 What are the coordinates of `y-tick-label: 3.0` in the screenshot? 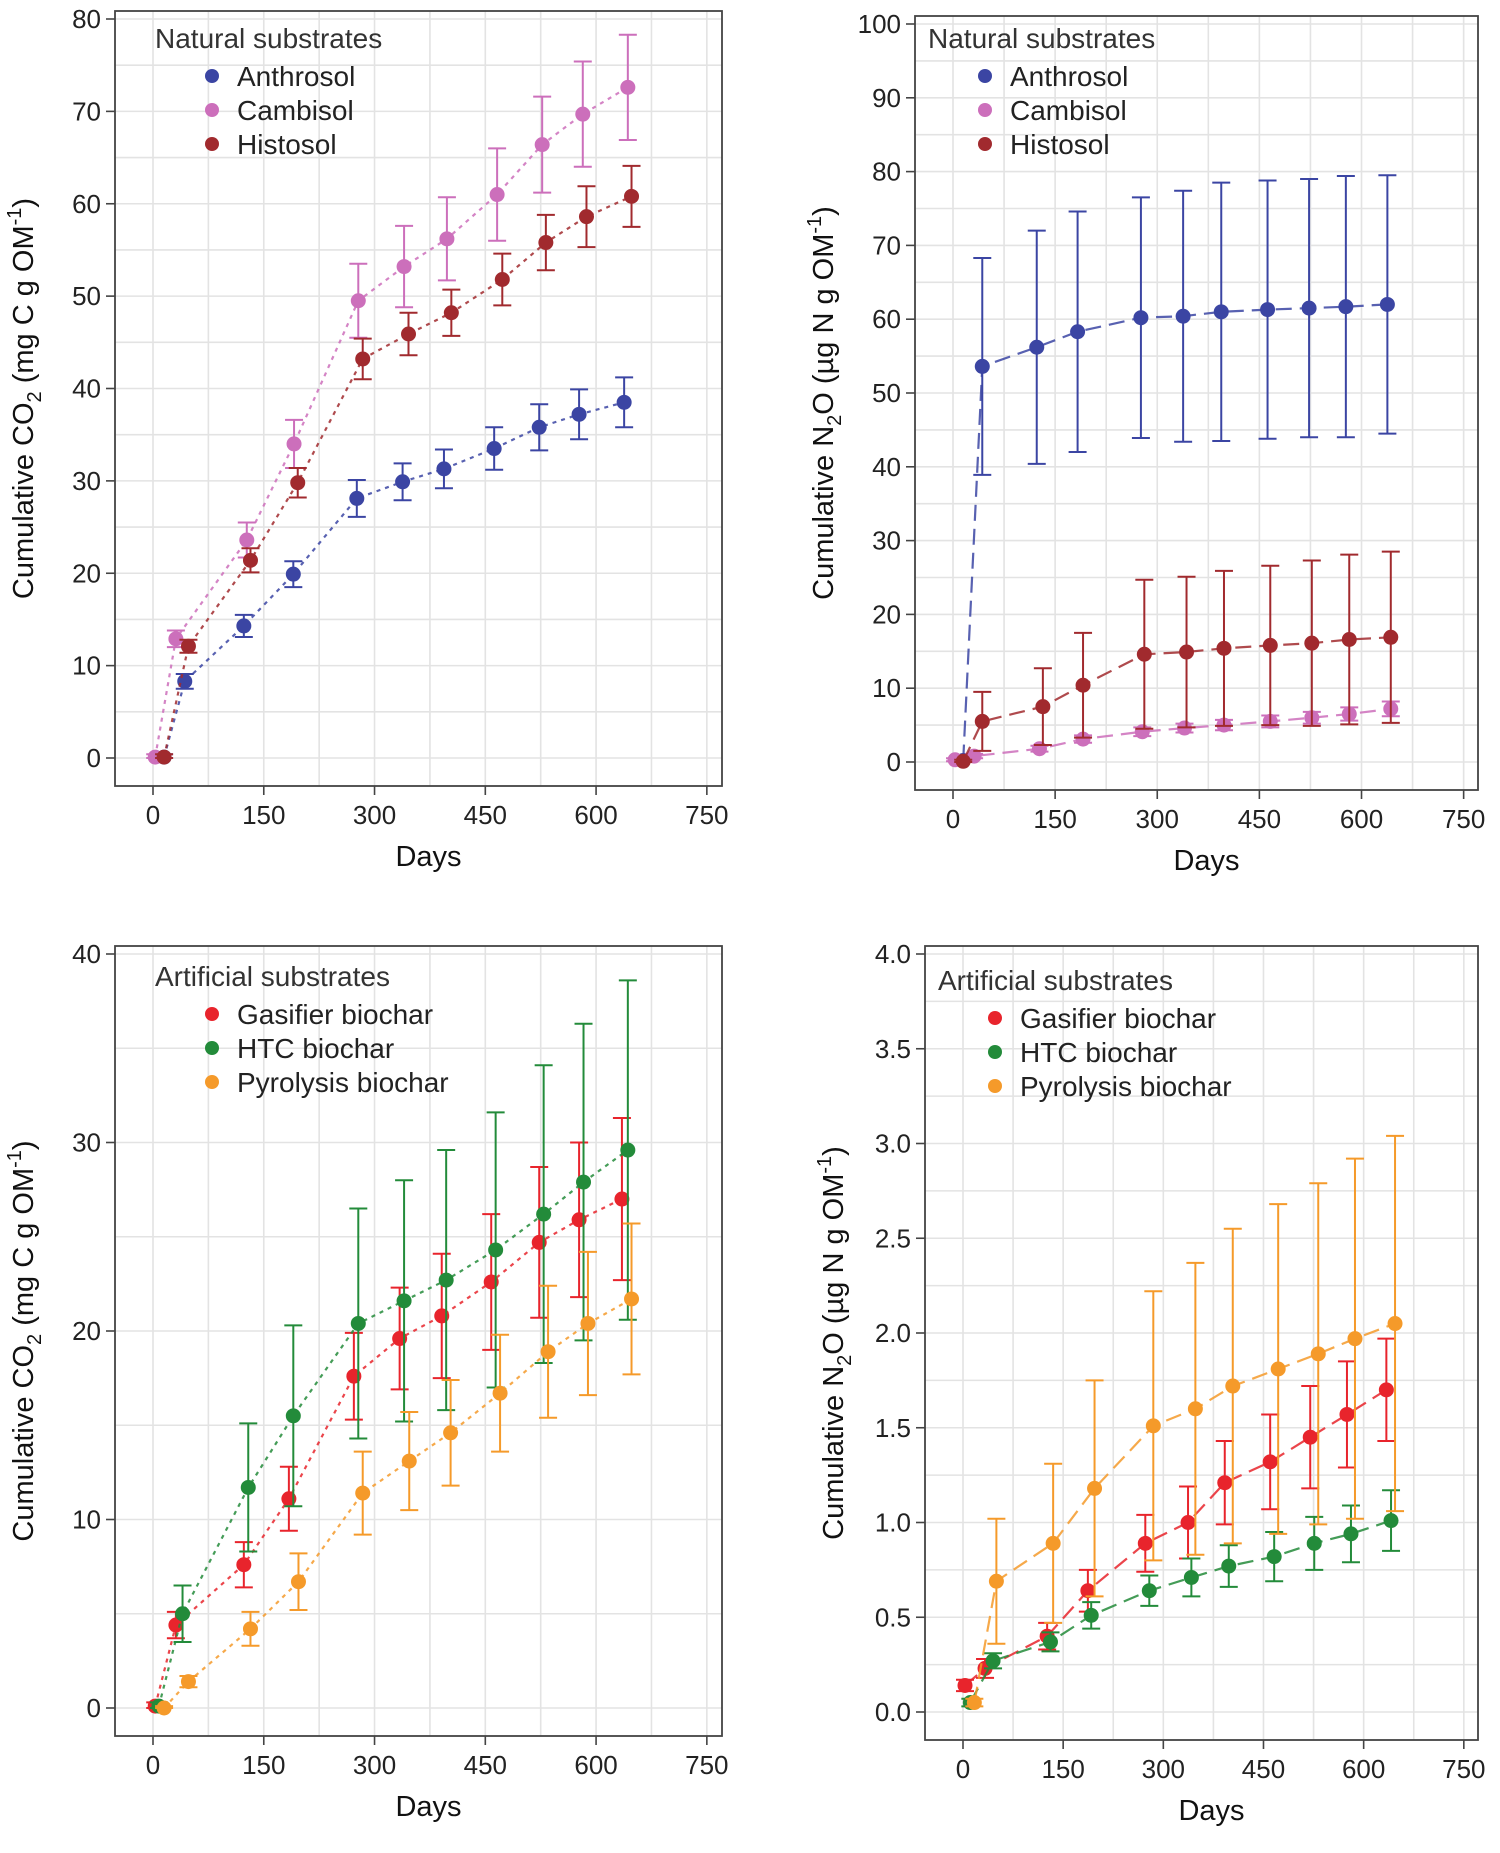 It's located at (893, 1144).